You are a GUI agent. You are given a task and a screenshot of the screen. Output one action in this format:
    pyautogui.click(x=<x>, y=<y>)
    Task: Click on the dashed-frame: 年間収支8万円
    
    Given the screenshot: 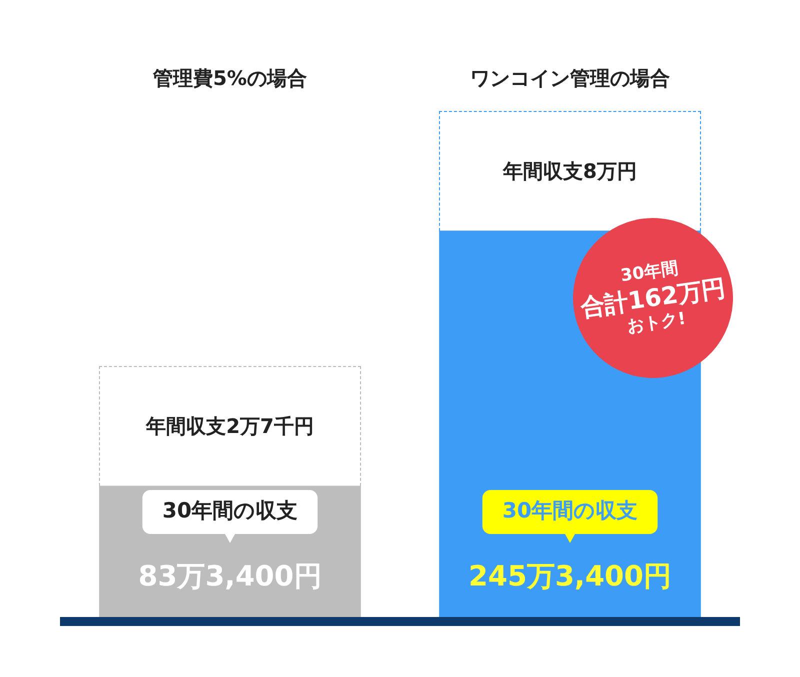 What is the action you would take?
    pyautogui.click(x=570, y=170)
    